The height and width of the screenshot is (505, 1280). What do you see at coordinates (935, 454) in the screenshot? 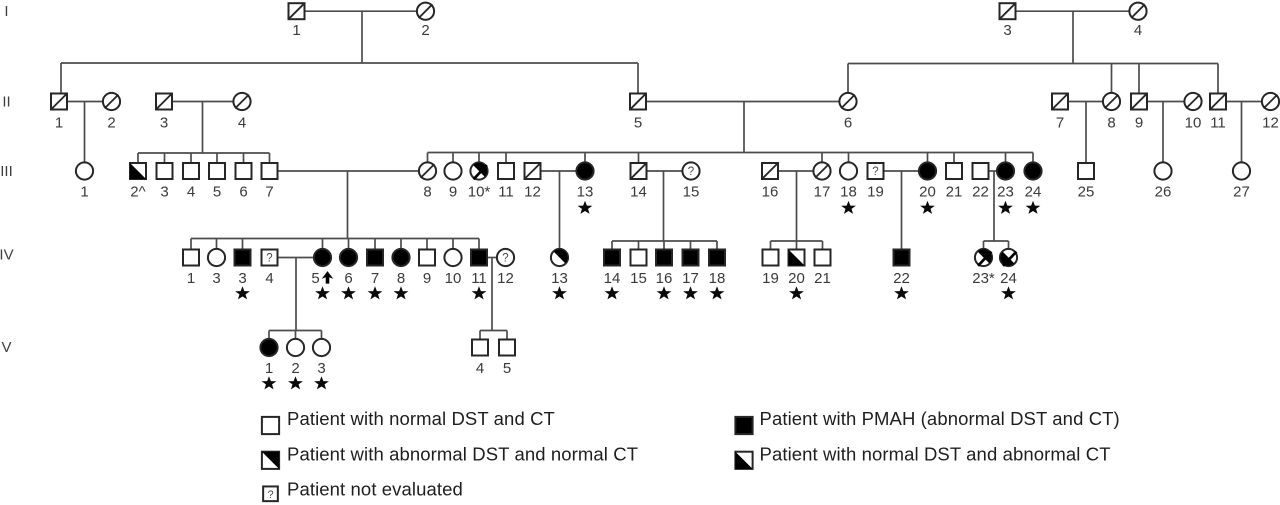
I see `svg-text:Patient with normal DST and ab: Patient with normal DST and abnormal CT` at bounding box center [935, 454].